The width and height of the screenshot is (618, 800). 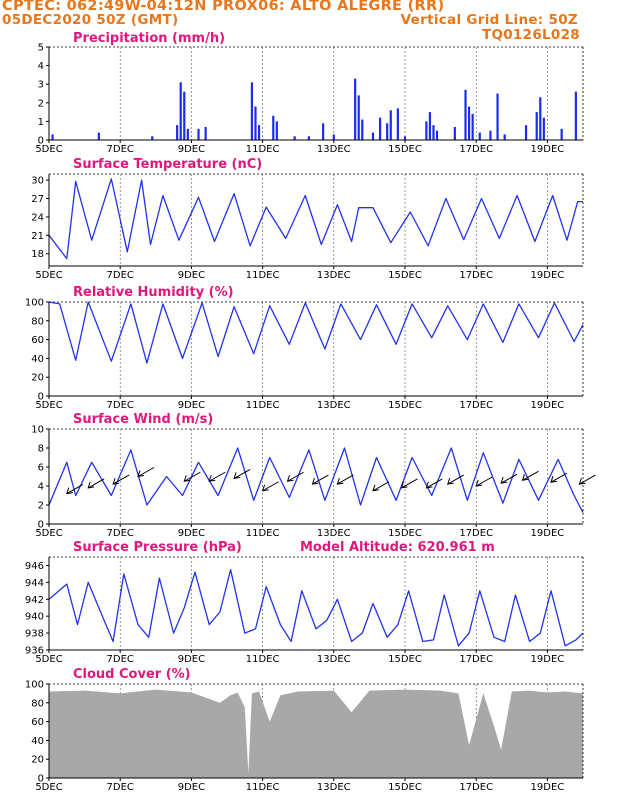 What do you see at coordinates (37, 199) in the screenshot?
I see `temp-ytick-label: 27` at bounding box center [37, 199].